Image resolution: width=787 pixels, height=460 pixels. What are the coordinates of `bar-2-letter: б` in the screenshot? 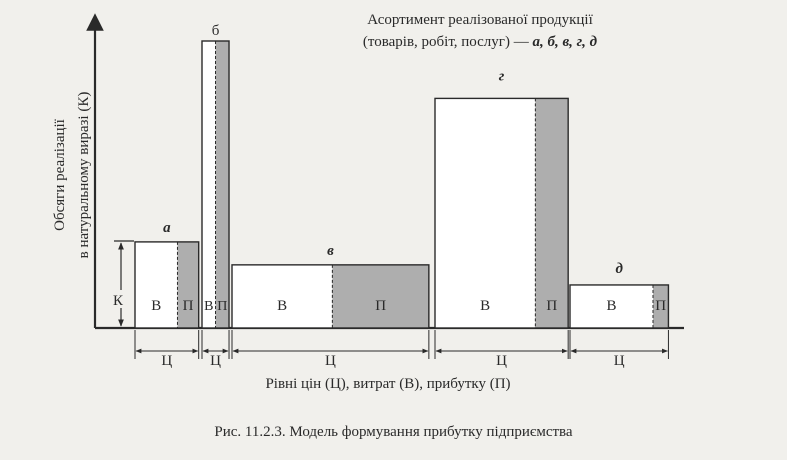 It's located at (216, 31).